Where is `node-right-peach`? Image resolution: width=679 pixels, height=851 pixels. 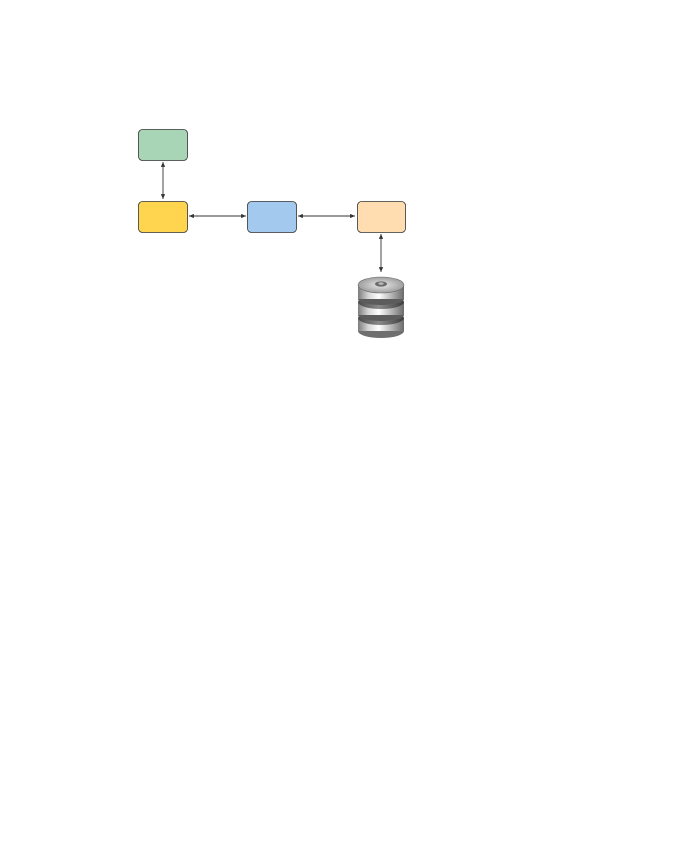
node-right-peach is located at coordinates (381, 217).